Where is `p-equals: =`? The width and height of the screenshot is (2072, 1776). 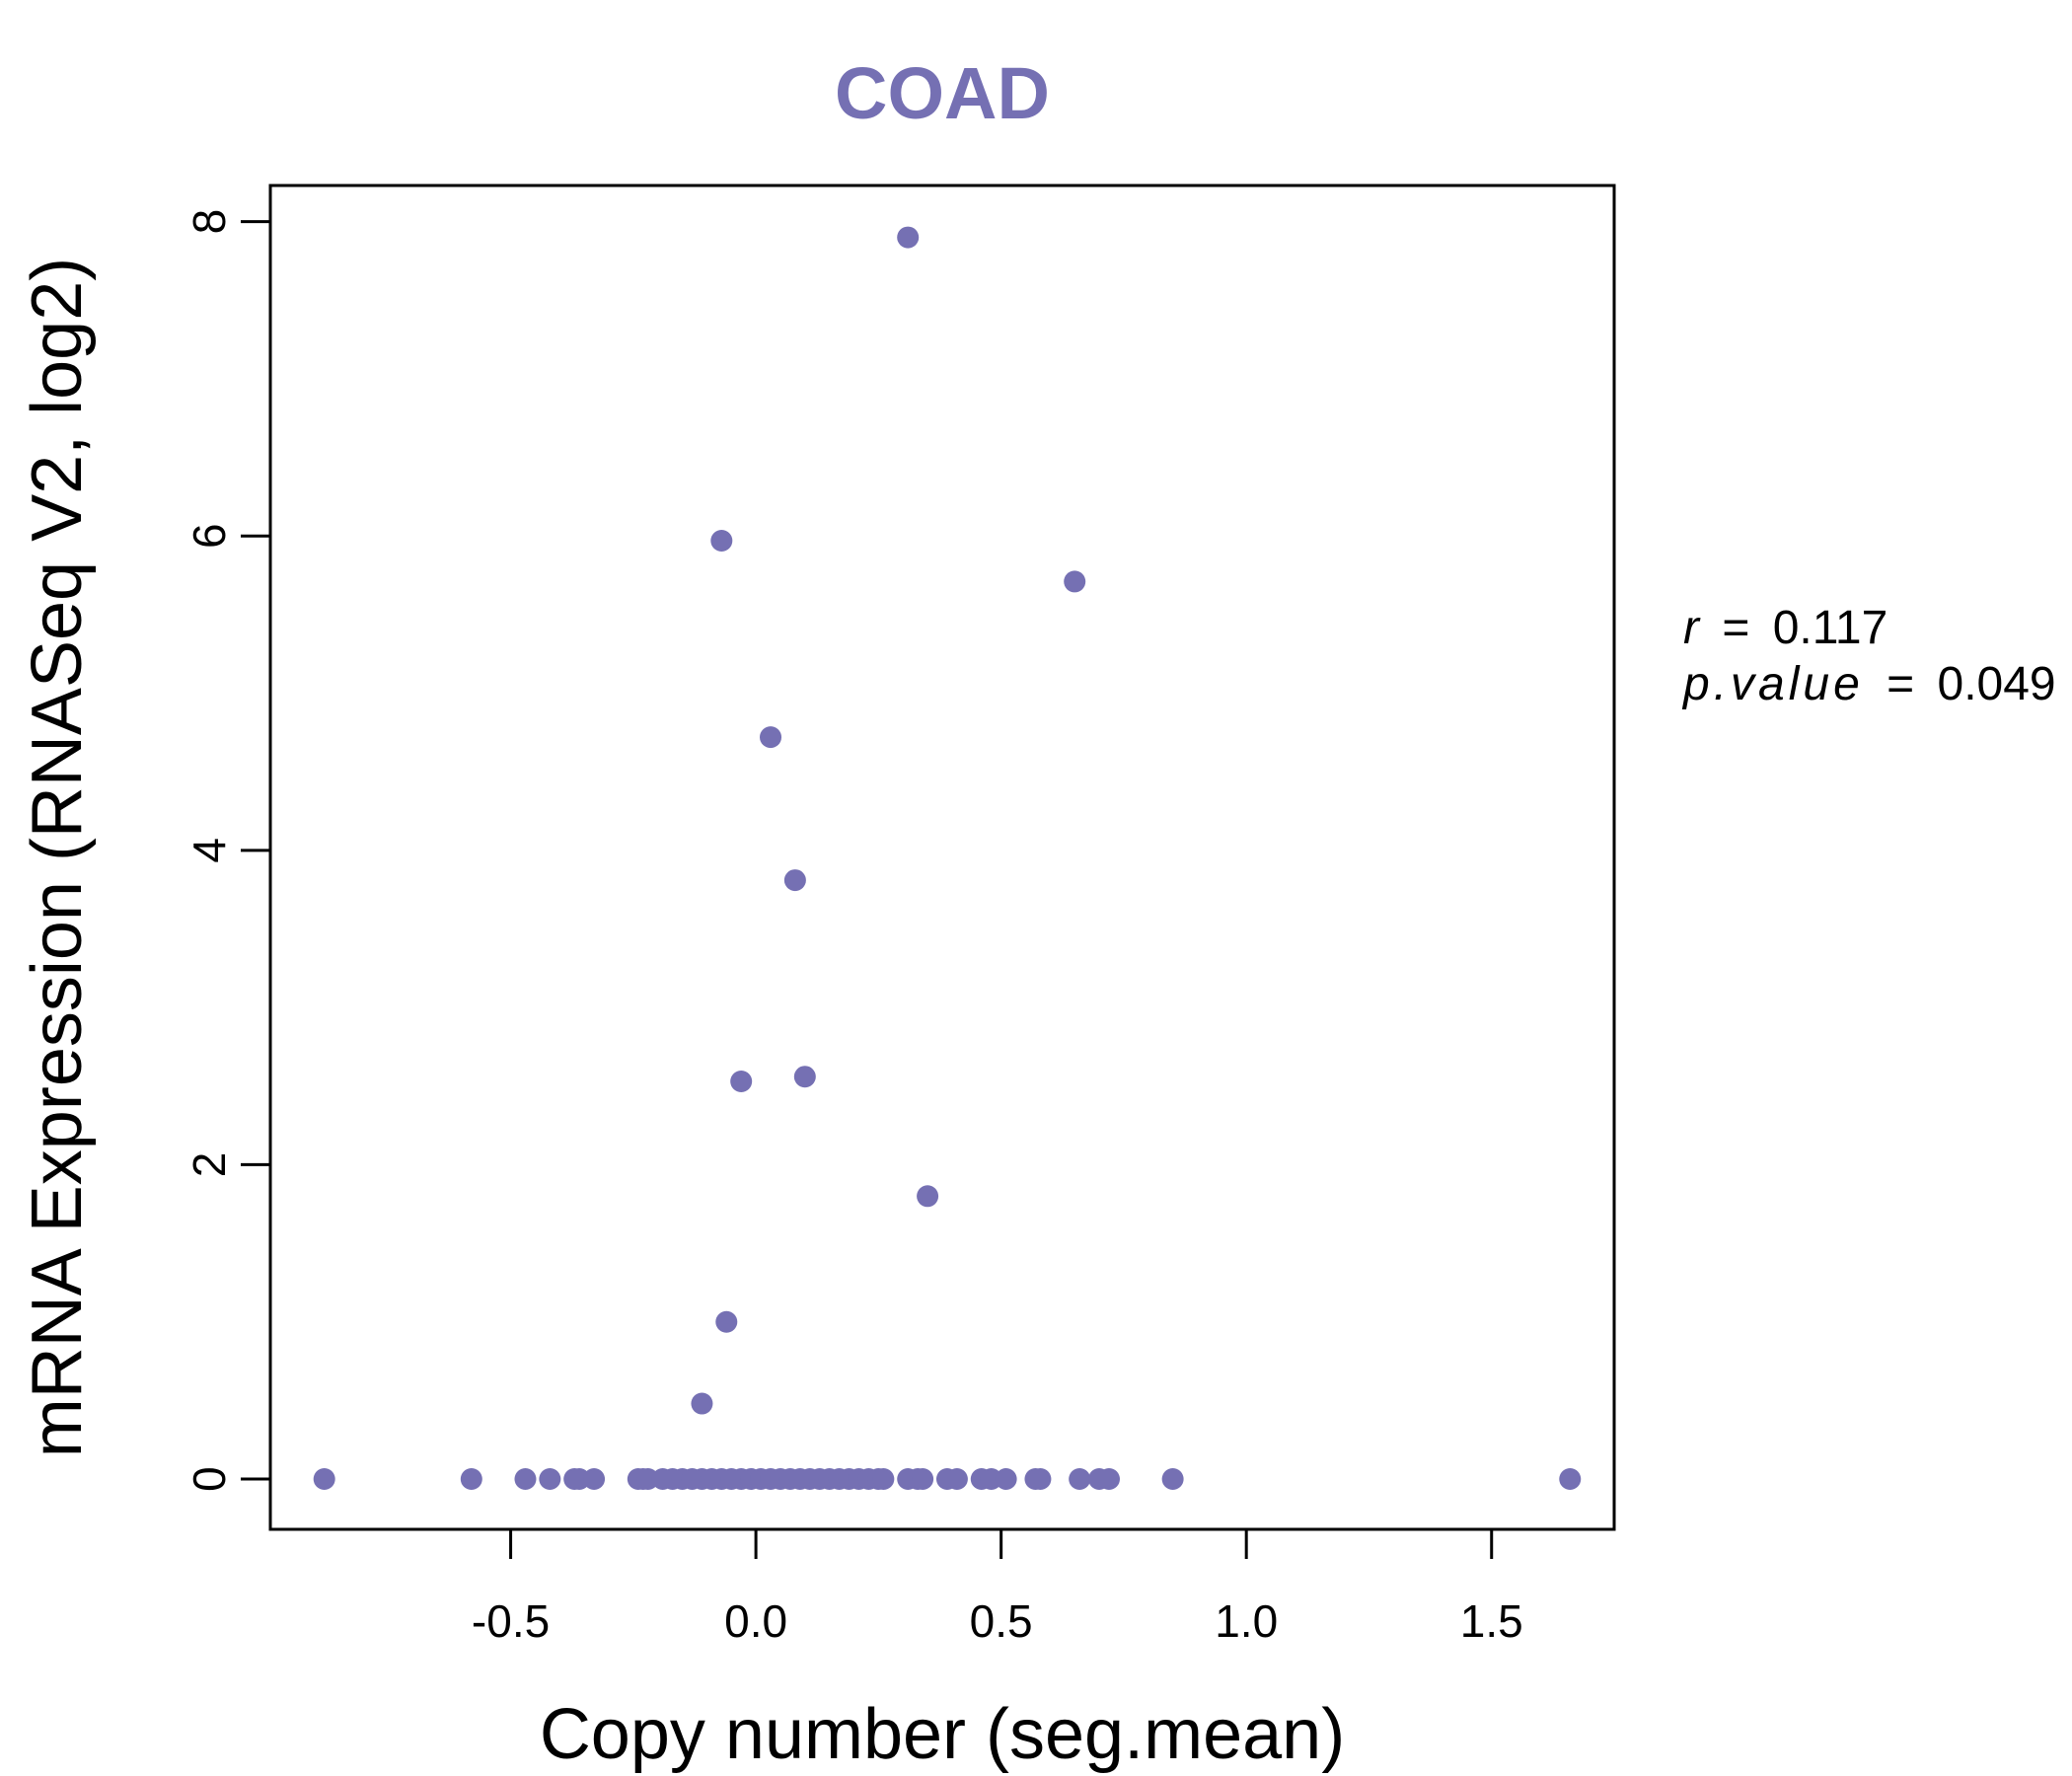 p-equals: = is located at coordinates (1901, 684).